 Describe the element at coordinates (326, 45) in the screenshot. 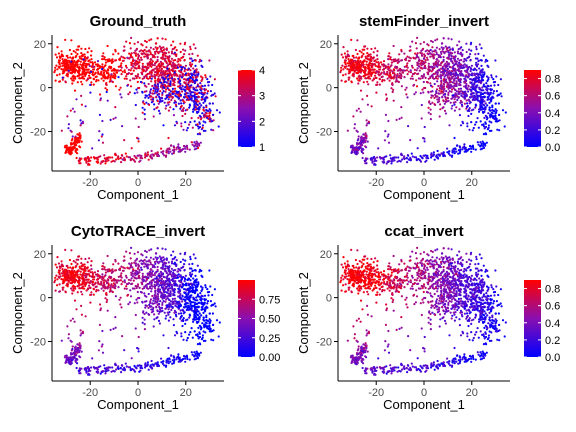

I see `y-tick-label: 20` at that location.